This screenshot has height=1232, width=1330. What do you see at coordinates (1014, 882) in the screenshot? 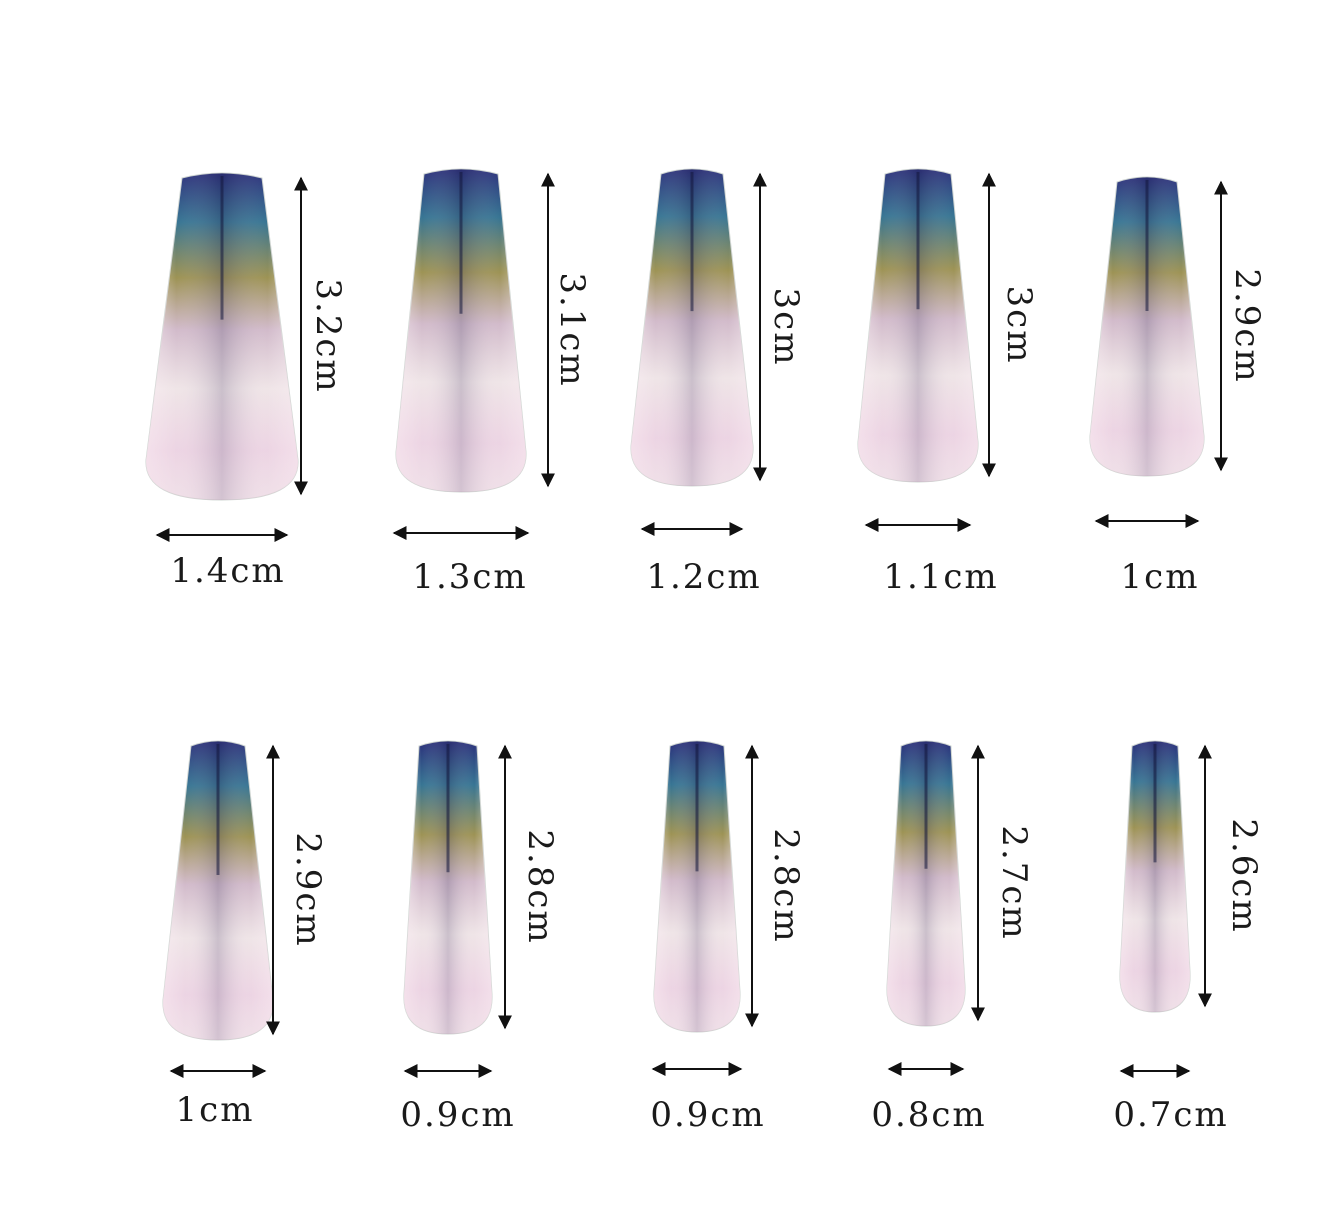
I see `length-label: 2.7cm` at bounding box center [1014, 882].